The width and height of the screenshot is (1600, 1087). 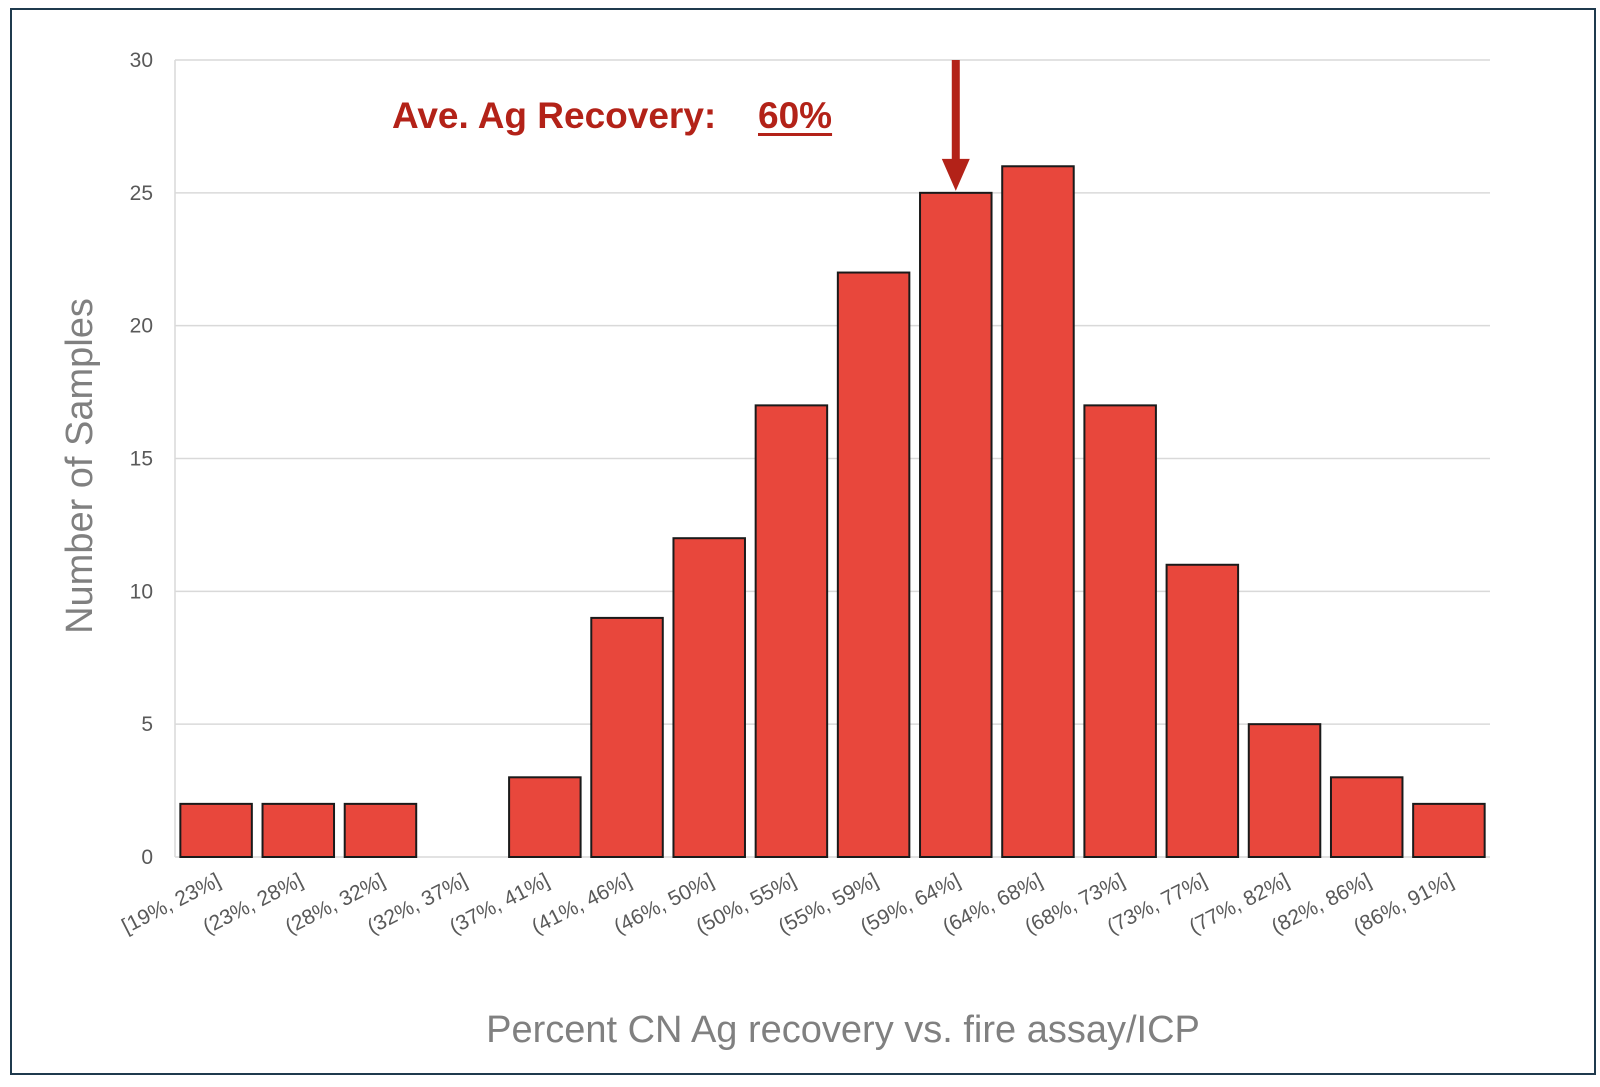 I want to click on average-annotation: Ave. Ag Recovery: 60%, so click(x=681, y=125).